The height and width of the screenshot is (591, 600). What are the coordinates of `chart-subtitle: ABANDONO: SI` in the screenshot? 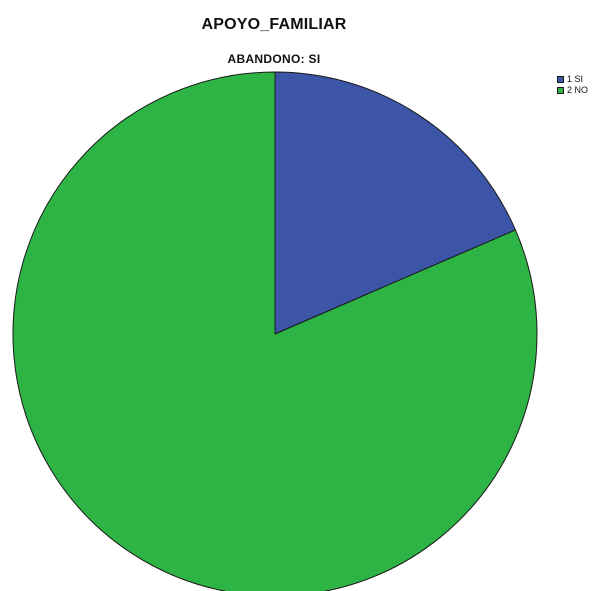 It's located at (274, 59).